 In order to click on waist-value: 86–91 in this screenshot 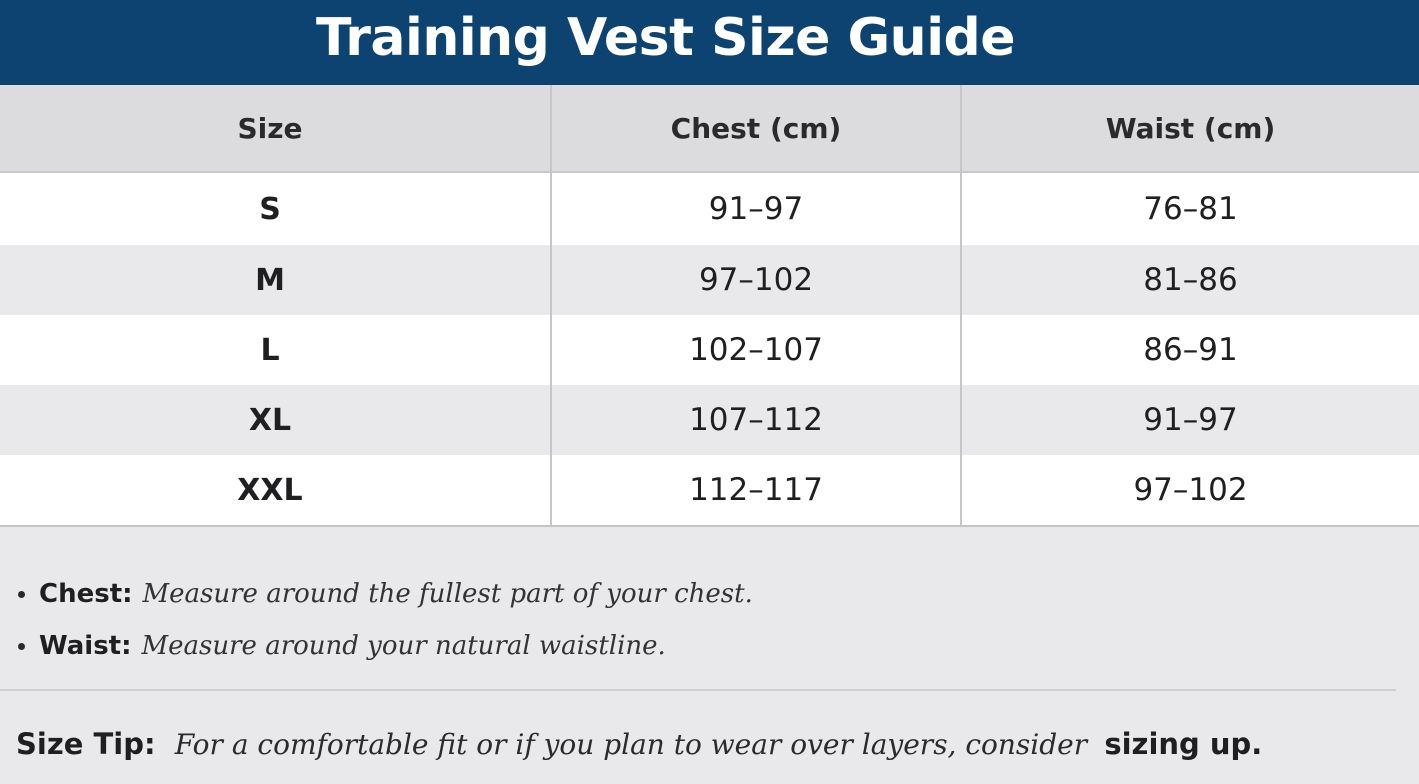, I will do `click(1190, 350)`.